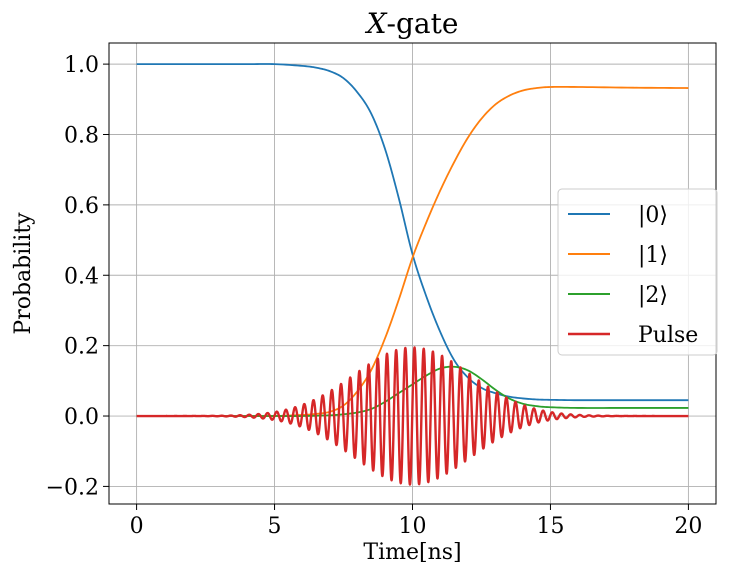 Image resolution: width=739 pixels, height=575 pixels. Describe the element at coordinates (412, 23) in the screenshot. I see `chart-title: X-gate` at that location.